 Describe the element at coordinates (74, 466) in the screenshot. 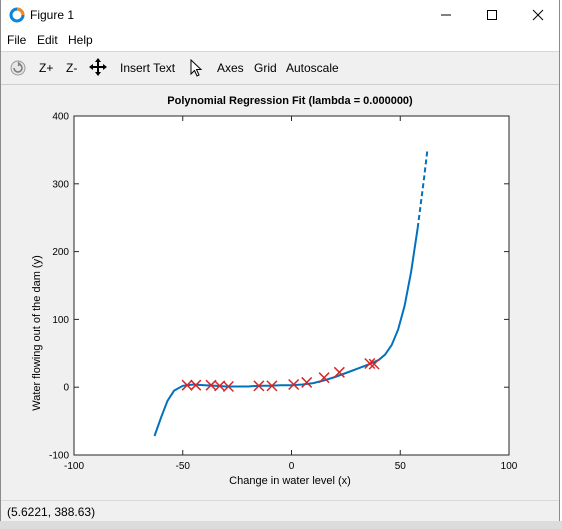

I see `x-tick-label: -100` at that location.